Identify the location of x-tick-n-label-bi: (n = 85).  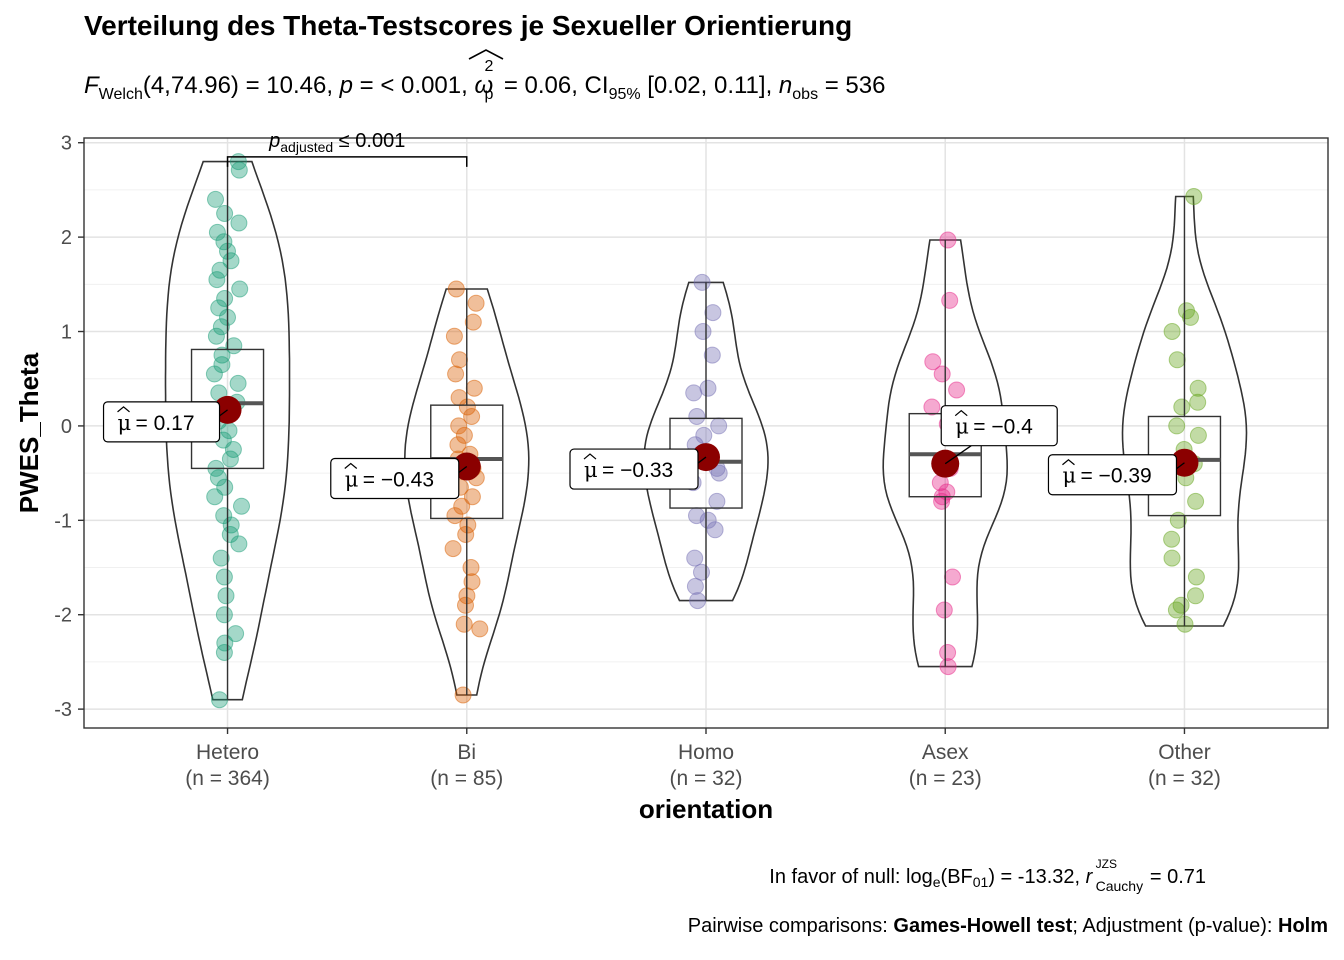
(466, 778).